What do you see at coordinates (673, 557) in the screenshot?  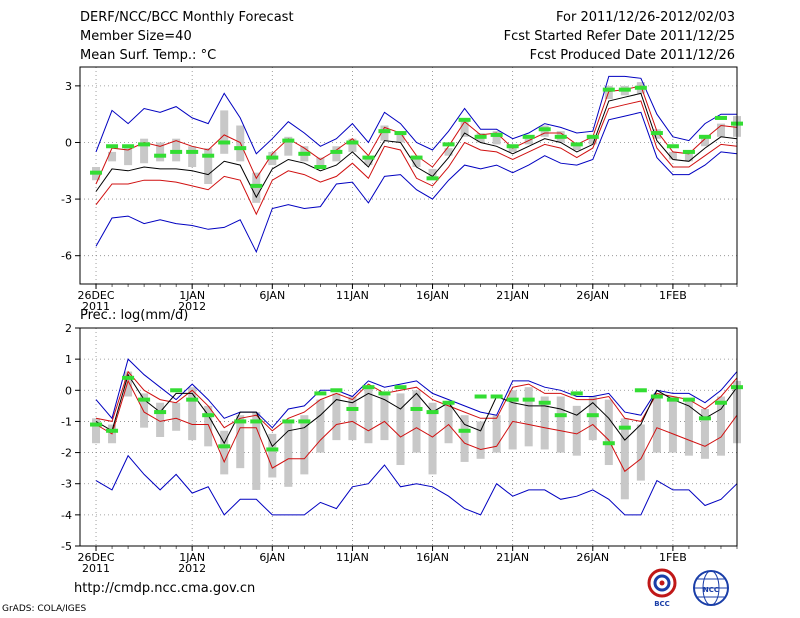 I see `precip-xtick-label: 1FEB` at bounding box center [673, 557].